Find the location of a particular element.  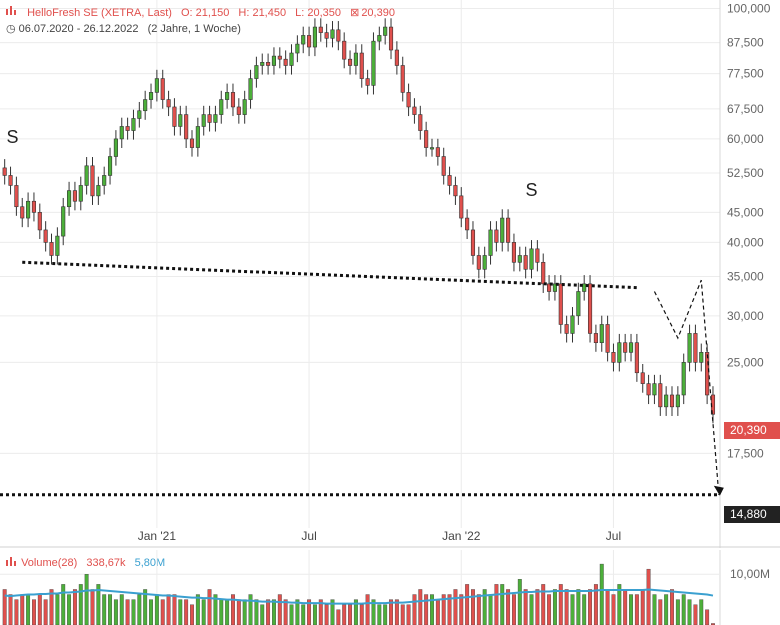

y-tick-label: 100,000 is located at coordinates (749, 9).